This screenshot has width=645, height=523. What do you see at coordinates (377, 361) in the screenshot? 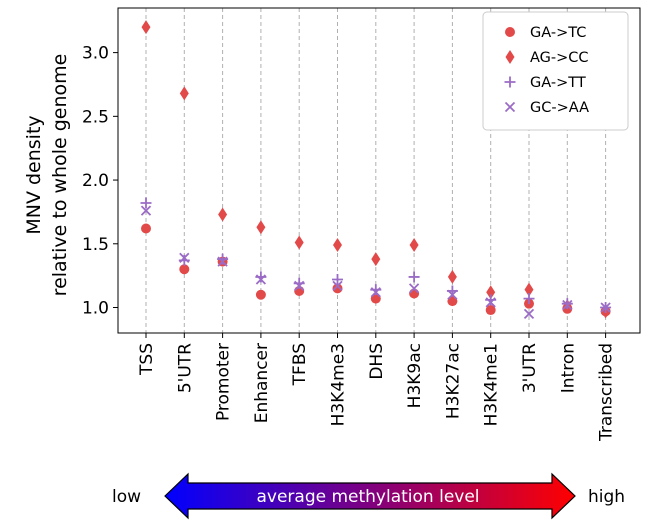
I see `x-tick-label: DHS` at bounding box center [377, 361].